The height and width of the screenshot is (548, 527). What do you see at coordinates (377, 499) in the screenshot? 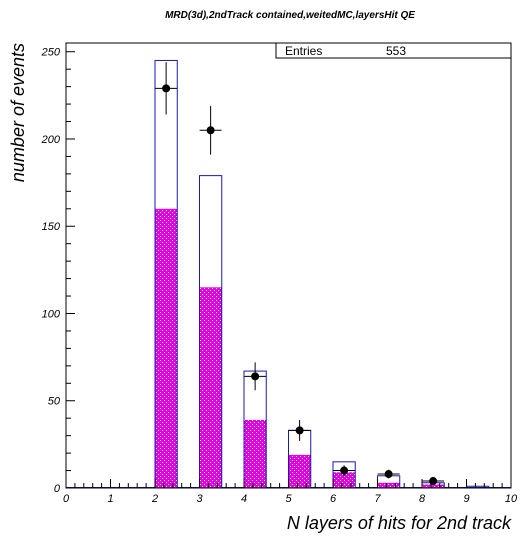
I see `x-tick-label: 7` at bounding box center [377, 499].